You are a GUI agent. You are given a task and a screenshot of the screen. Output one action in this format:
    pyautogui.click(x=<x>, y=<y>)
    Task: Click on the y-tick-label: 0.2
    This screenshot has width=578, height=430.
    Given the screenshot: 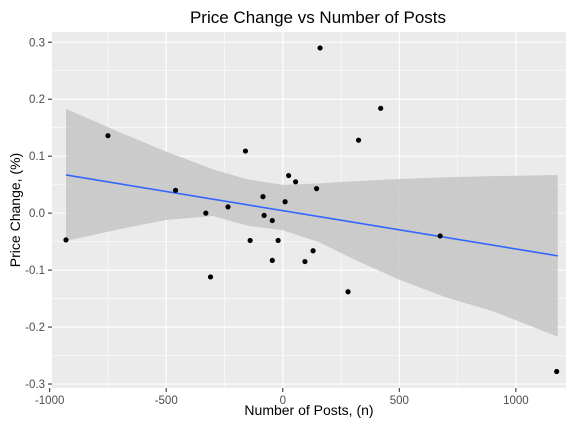 What is the action you would take?
    pyautogui.click(x=37, y=100)
    